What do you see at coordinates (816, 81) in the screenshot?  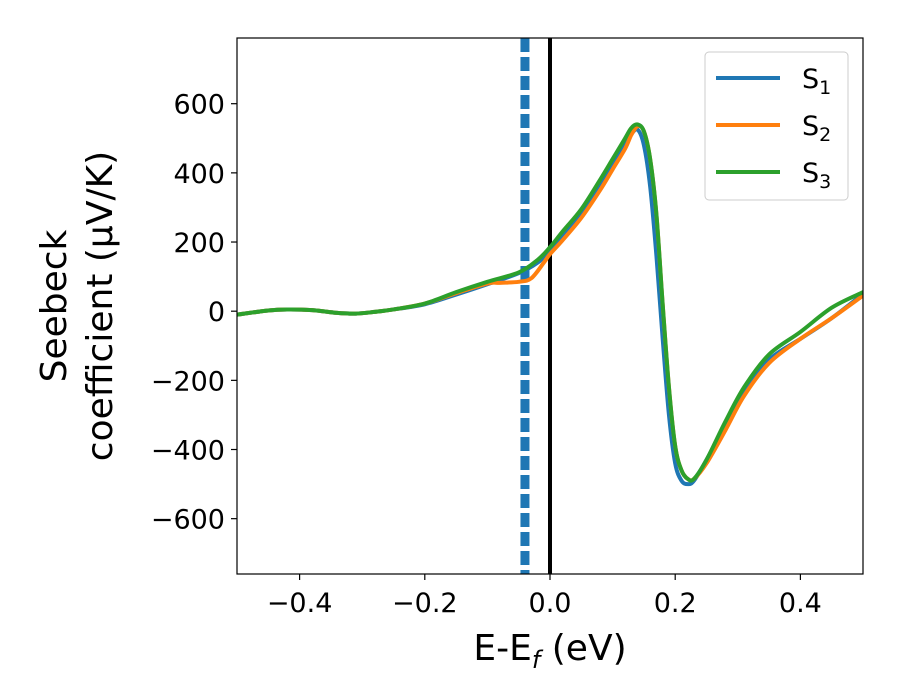 I see `legend-label-s1: S1` at bounding box center [816, 81].